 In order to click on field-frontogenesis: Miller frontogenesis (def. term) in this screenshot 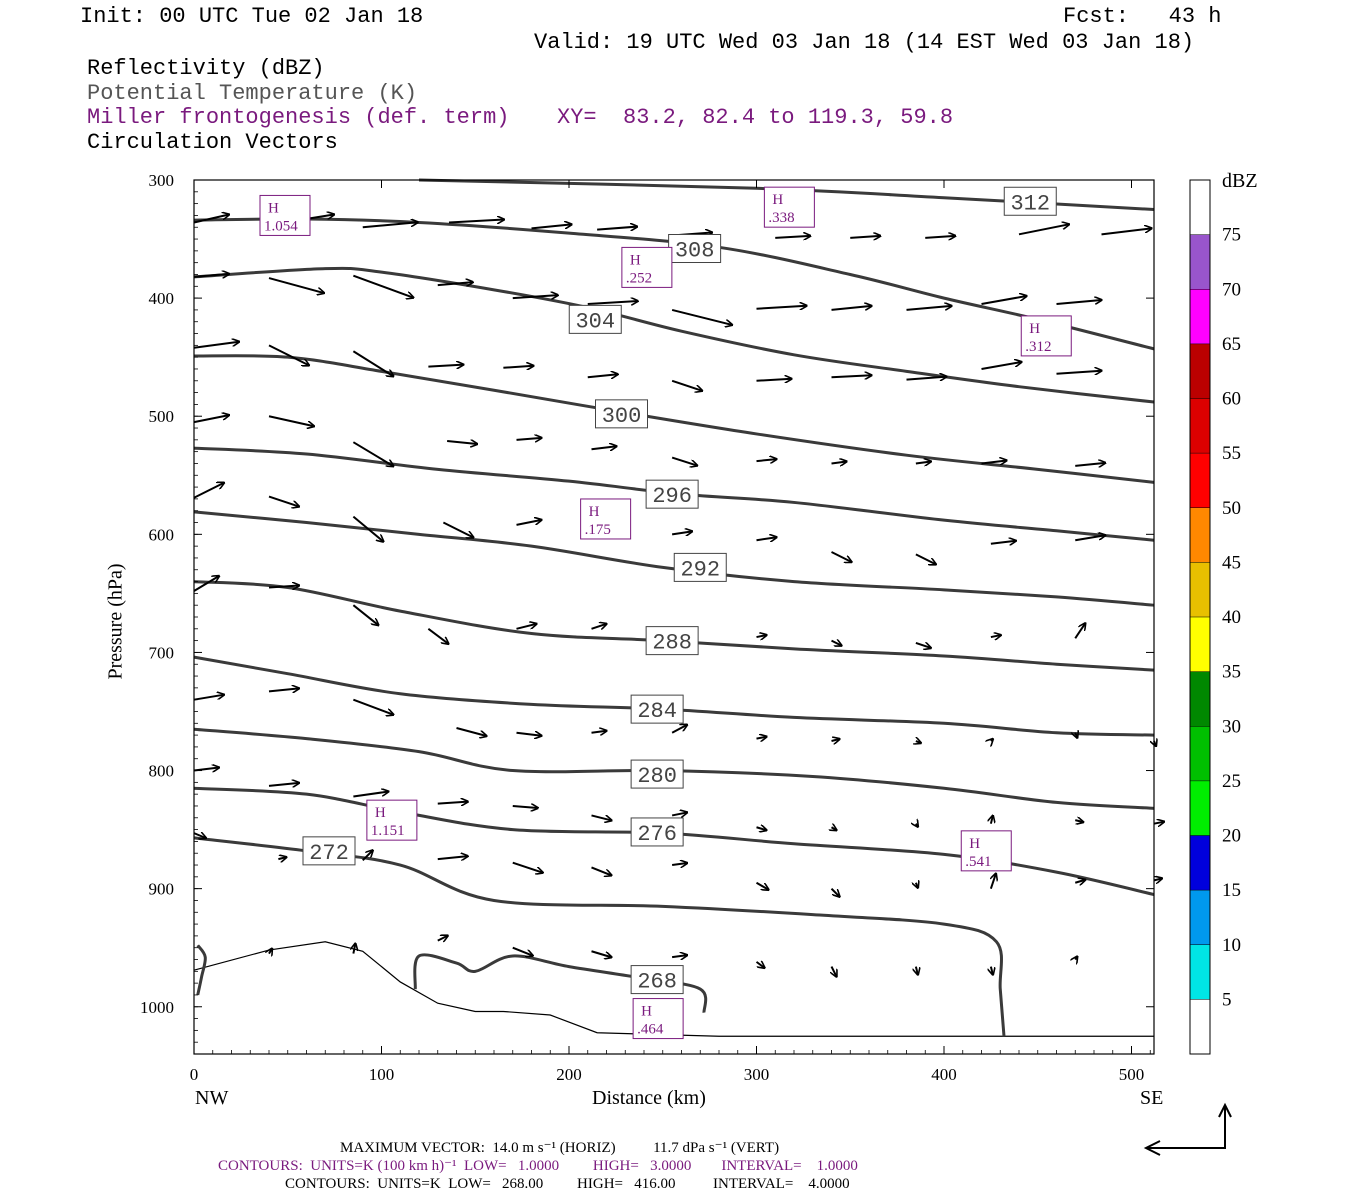, I will do `click(298, 117)`.